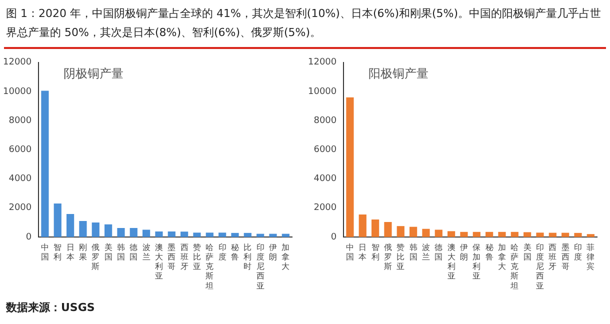 This screenshot has width=610, height=324. Describe the element at coordinates (82, 252) in the screenshot. I see `x-tick-label: 刚果` at that location.